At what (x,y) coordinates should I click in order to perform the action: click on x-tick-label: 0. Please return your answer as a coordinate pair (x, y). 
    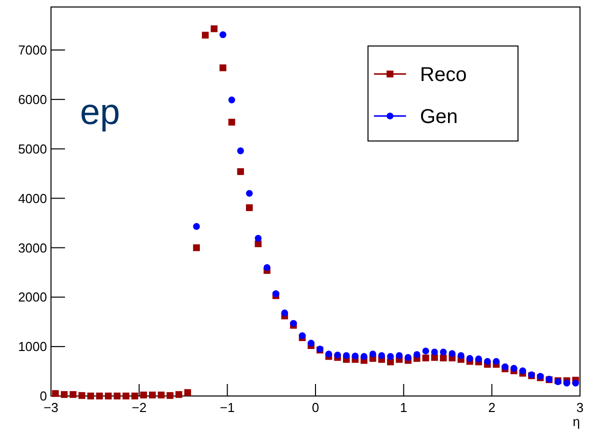
    Looking at the image, I should click on (316, 407).